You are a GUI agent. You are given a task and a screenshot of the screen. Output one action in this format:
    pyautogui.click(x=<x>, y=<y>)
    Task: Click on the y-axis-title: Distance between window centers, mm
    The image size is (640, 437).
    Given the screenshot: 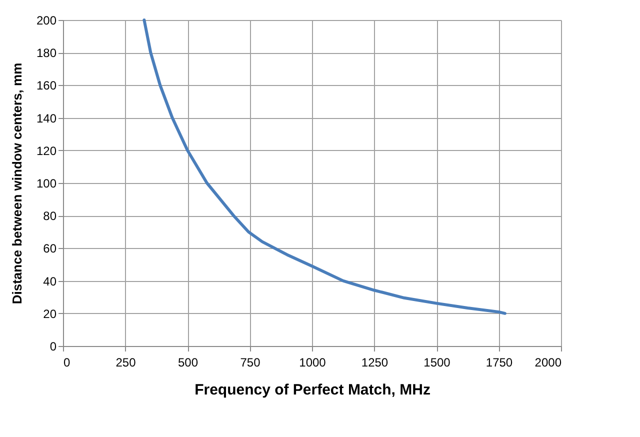 What is the action you would take?
    pyautogui.click(x=16, y=183)
    